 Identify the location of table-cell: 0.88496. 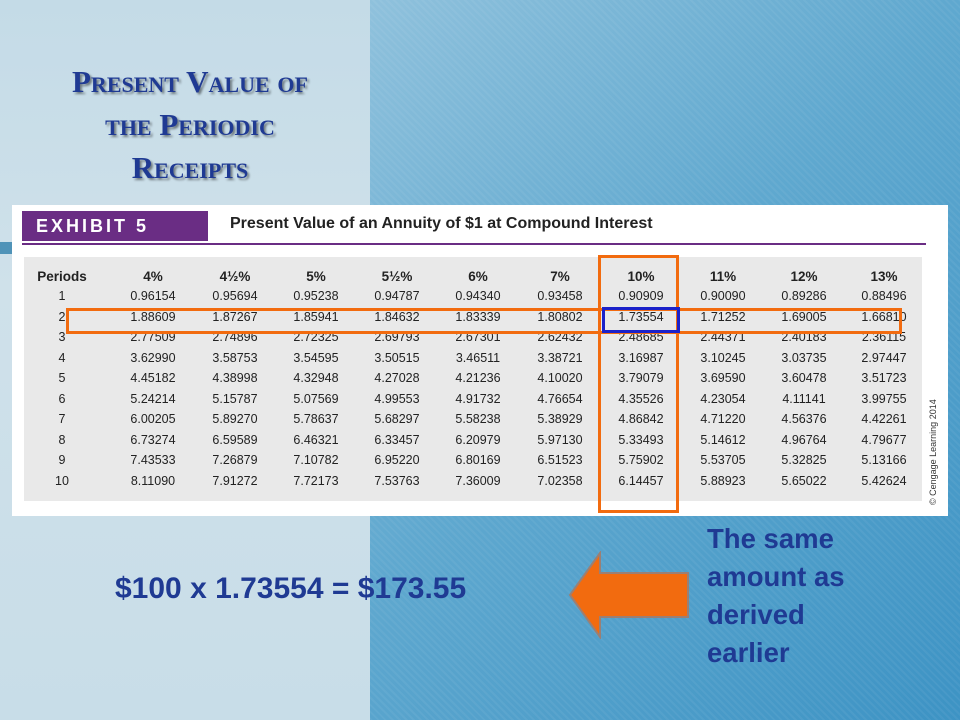
(884, 296).